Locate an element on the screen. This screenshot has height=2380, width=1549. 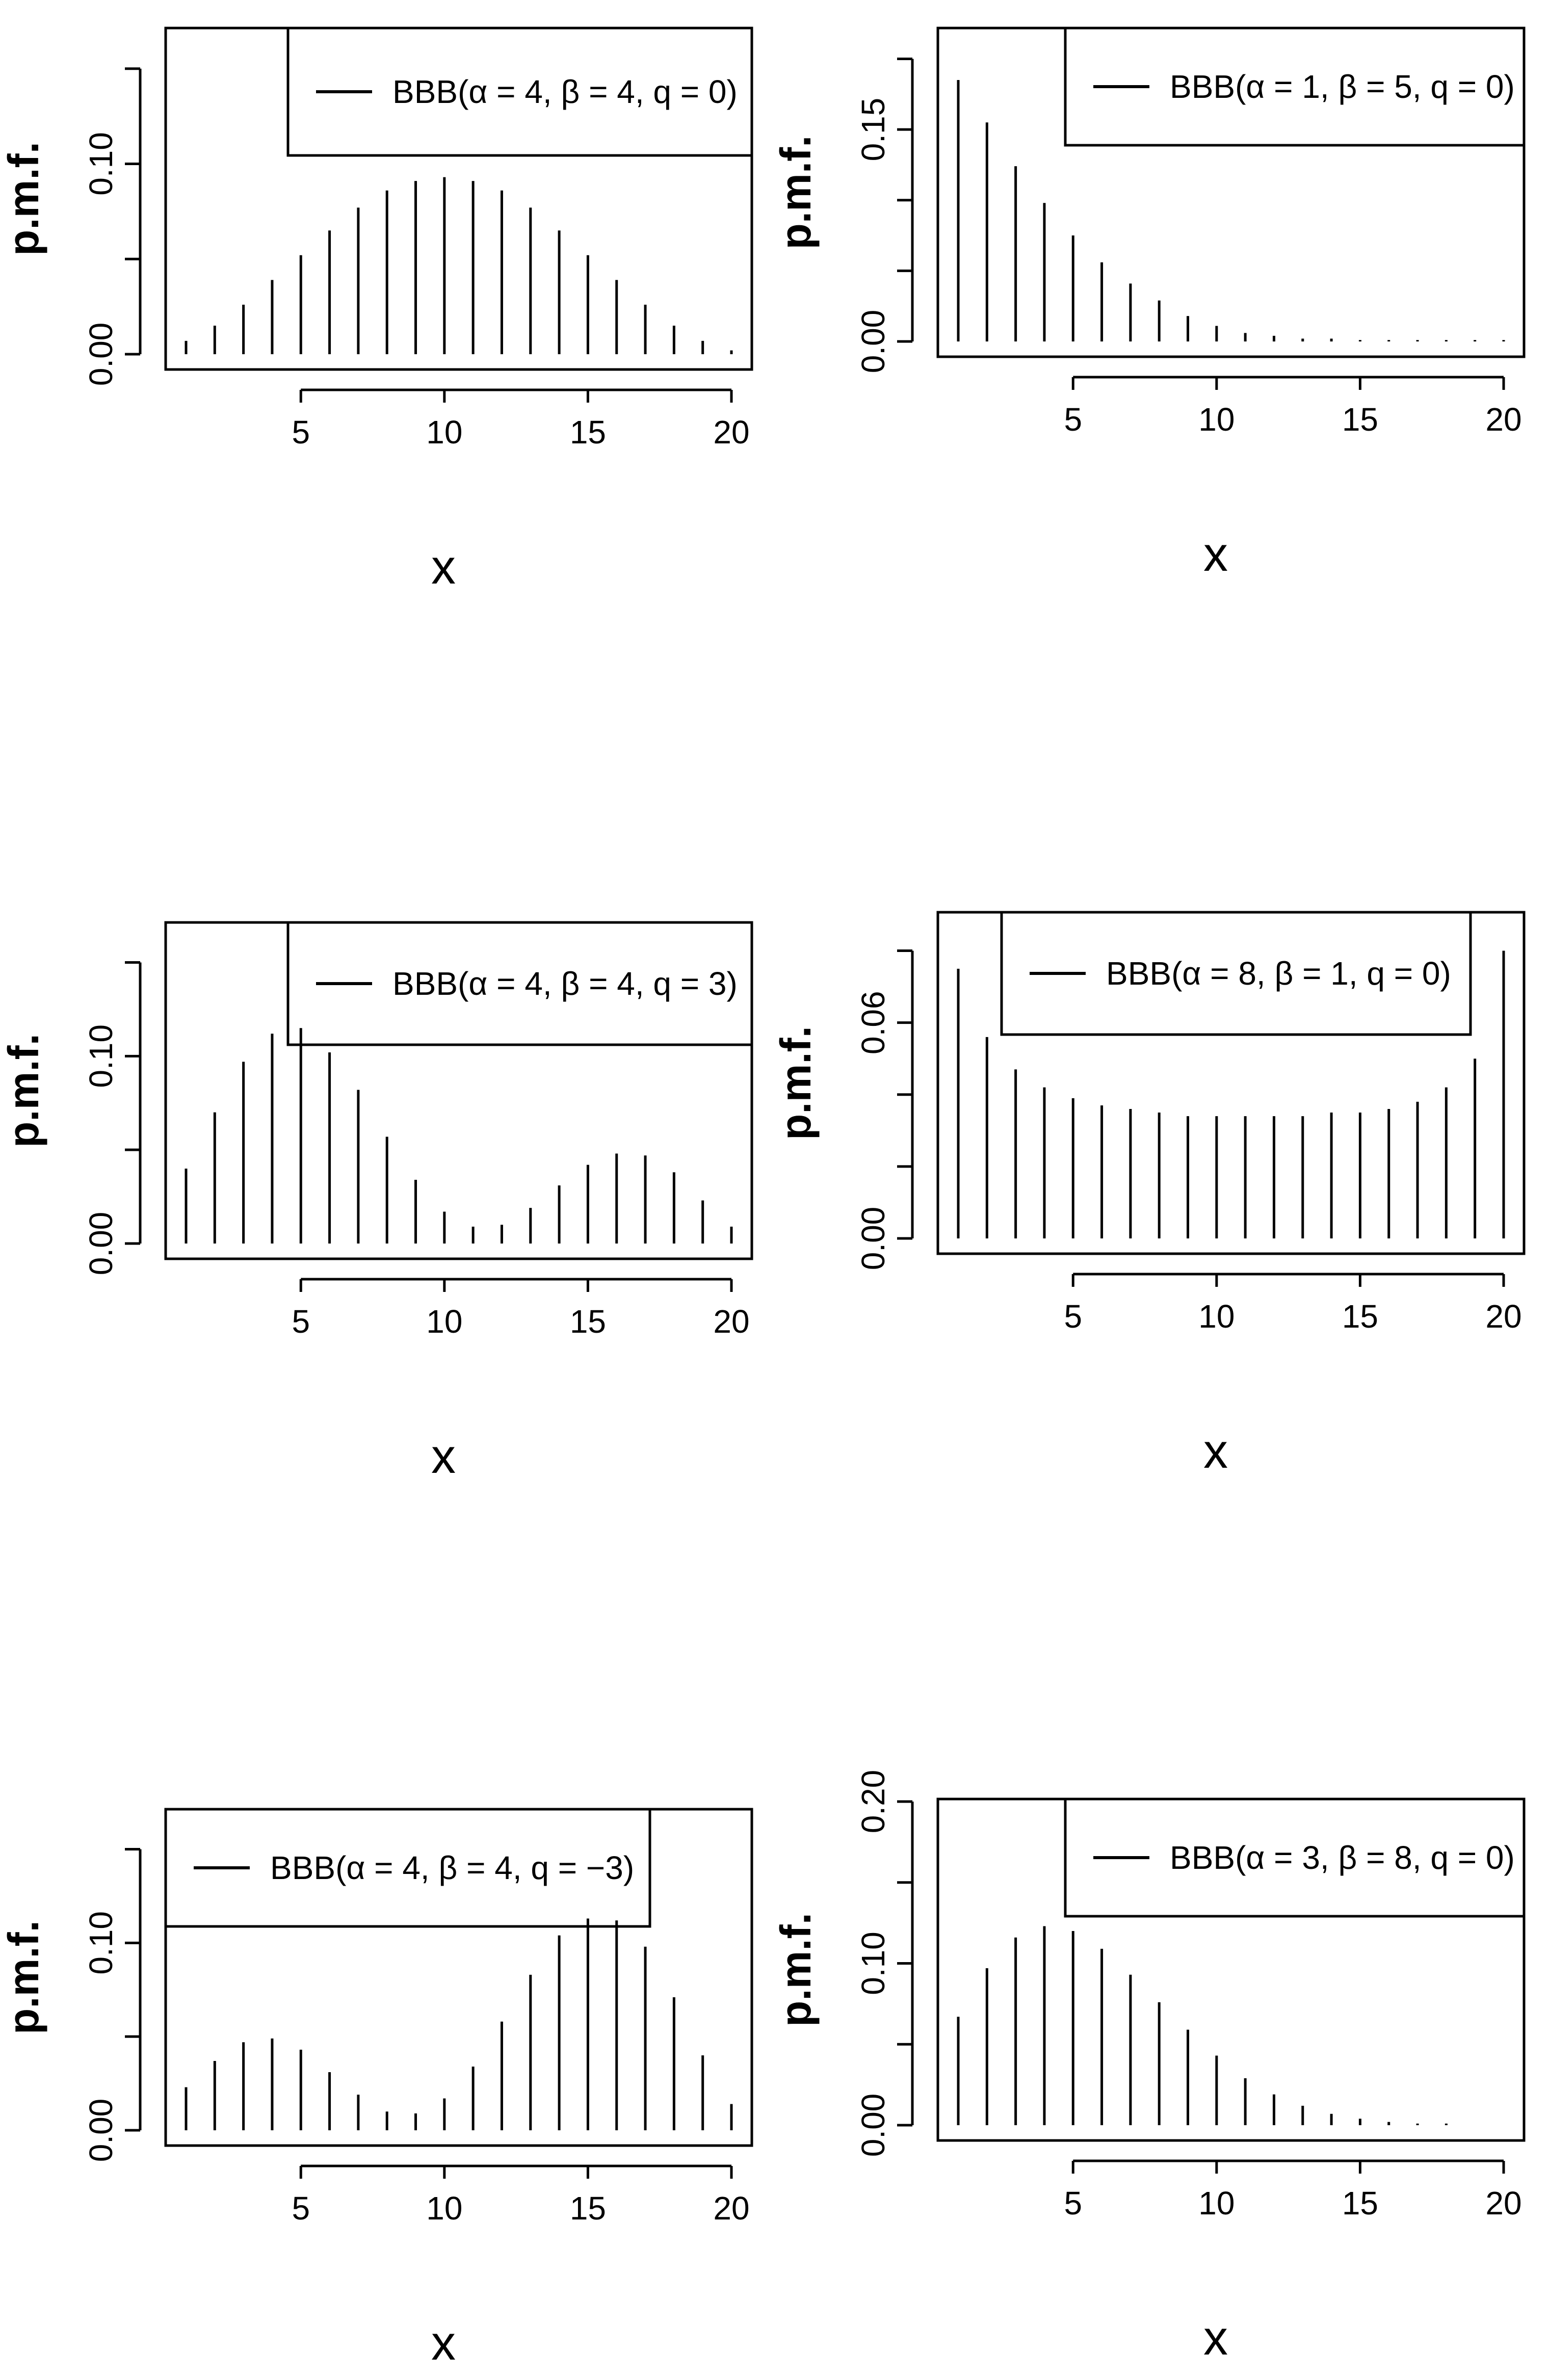
y-tick-label: 0.20 is located at coordinates (873, 1802).